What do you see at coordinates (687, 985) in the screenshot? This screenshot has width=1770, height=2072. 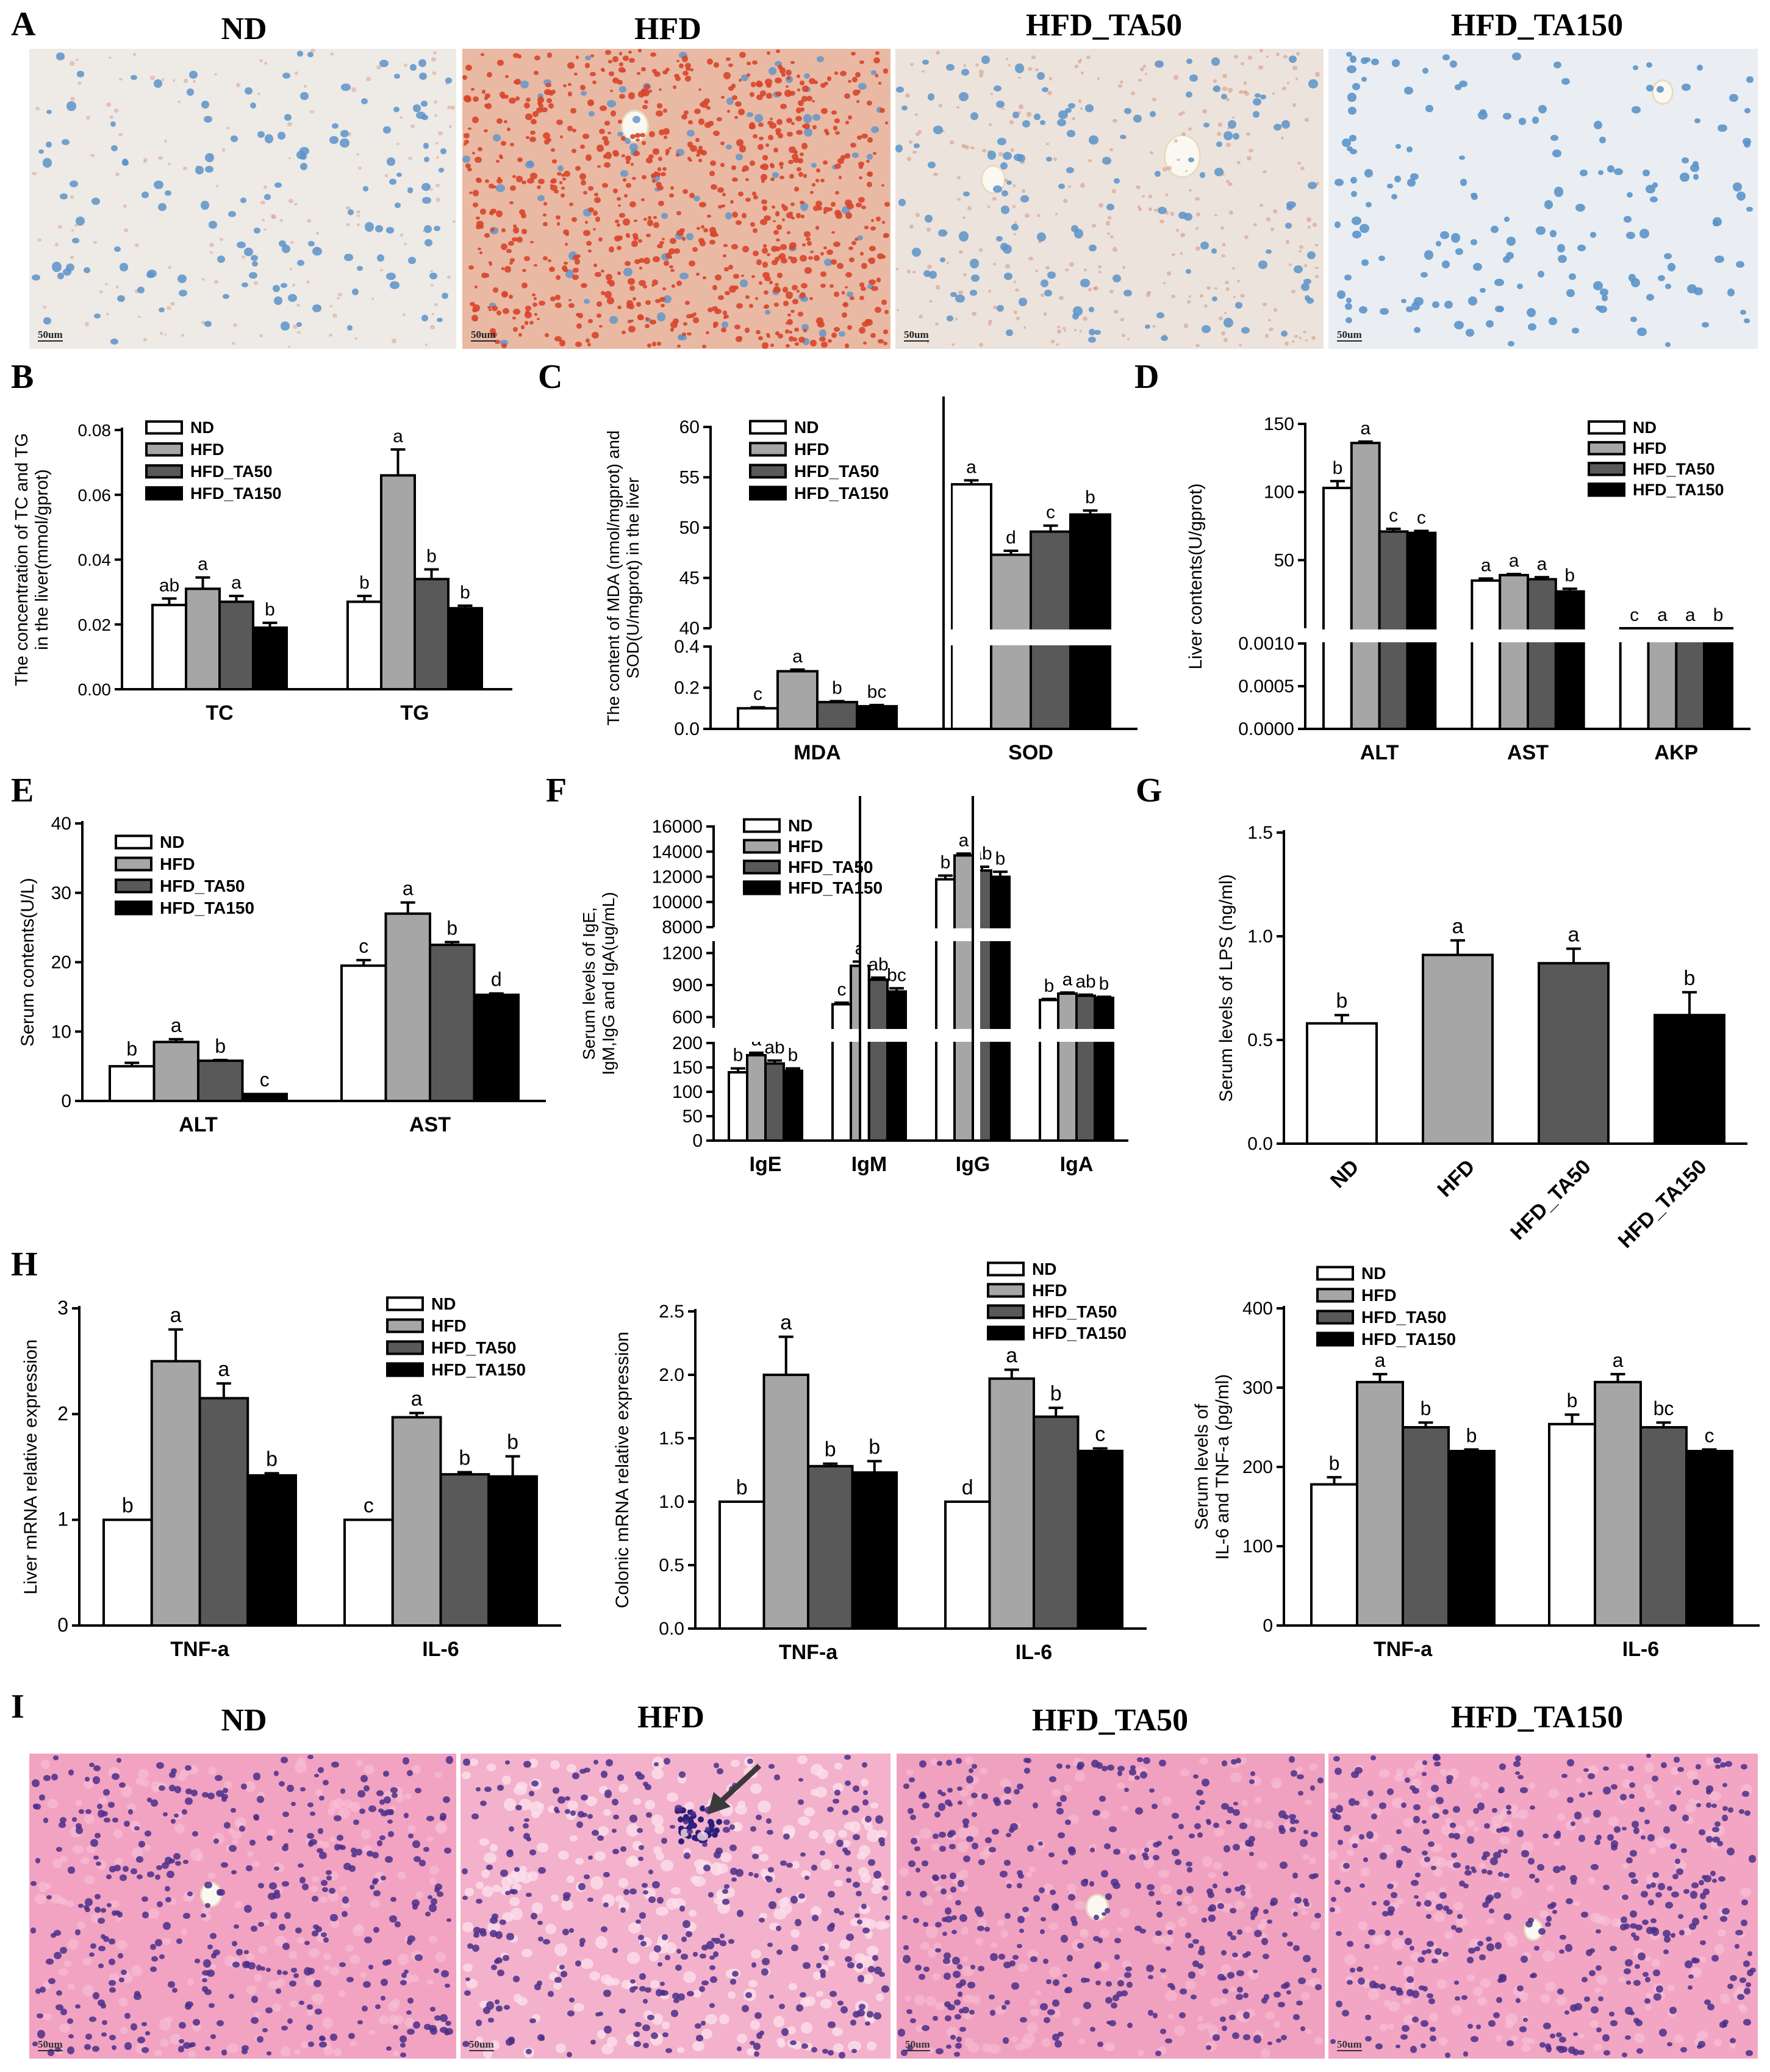 I see `y-tick-label: 900` at bounding box center [687, 985].